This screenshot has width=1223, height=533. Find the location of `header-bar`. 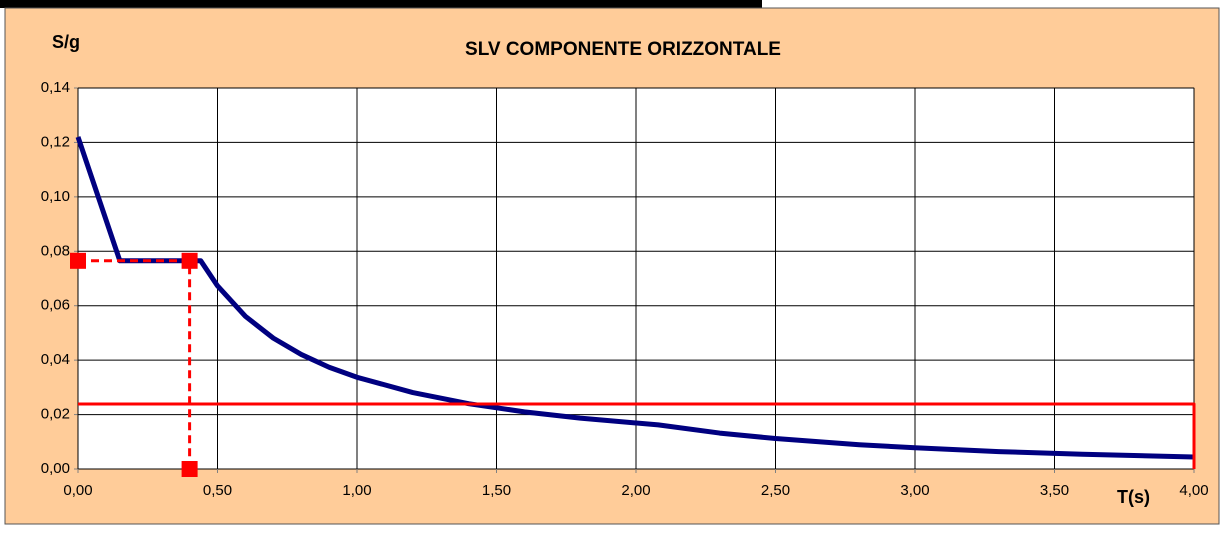

header-bar is located at coordinates (381, 4).